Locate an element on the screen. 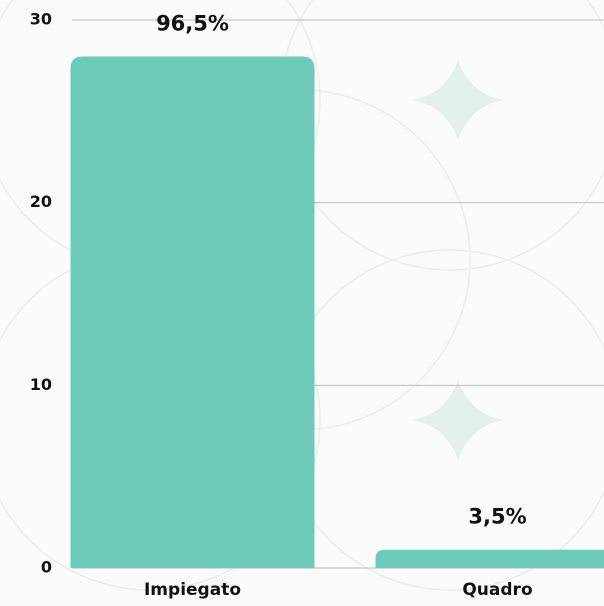 This screenshot has width=604, height=606. y-tick-label: 20 is located at coordinates (41, 201).